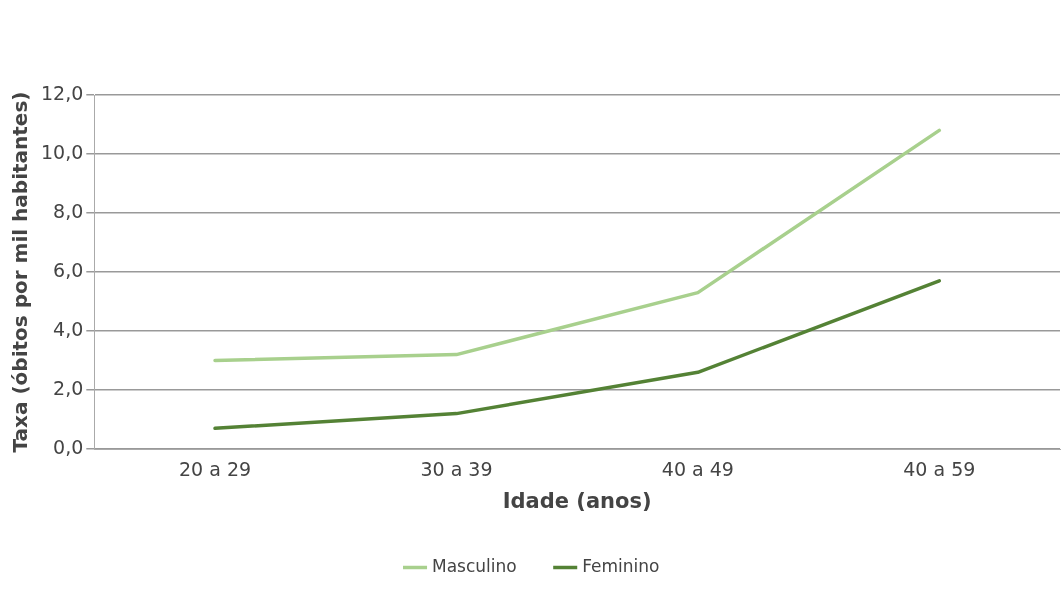  I want to click on legend-label: Feminino, so click(621, 565).